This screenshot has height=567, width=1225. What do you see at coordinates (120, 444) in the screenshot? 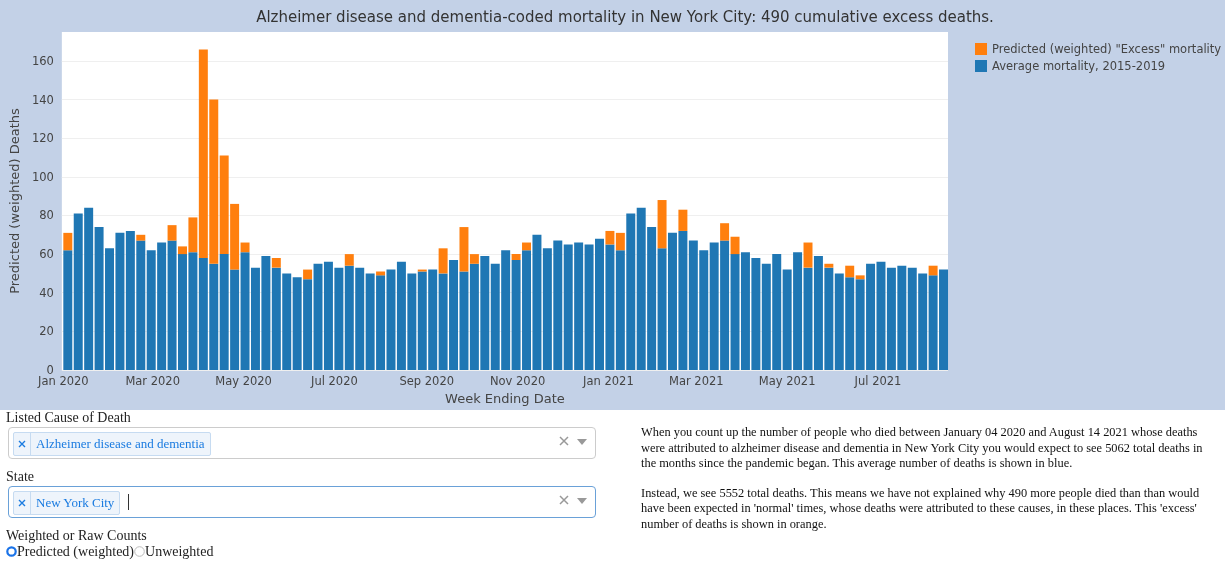
I see `text: Alzheimer disease and dementia` at bounding box center [120, 444].